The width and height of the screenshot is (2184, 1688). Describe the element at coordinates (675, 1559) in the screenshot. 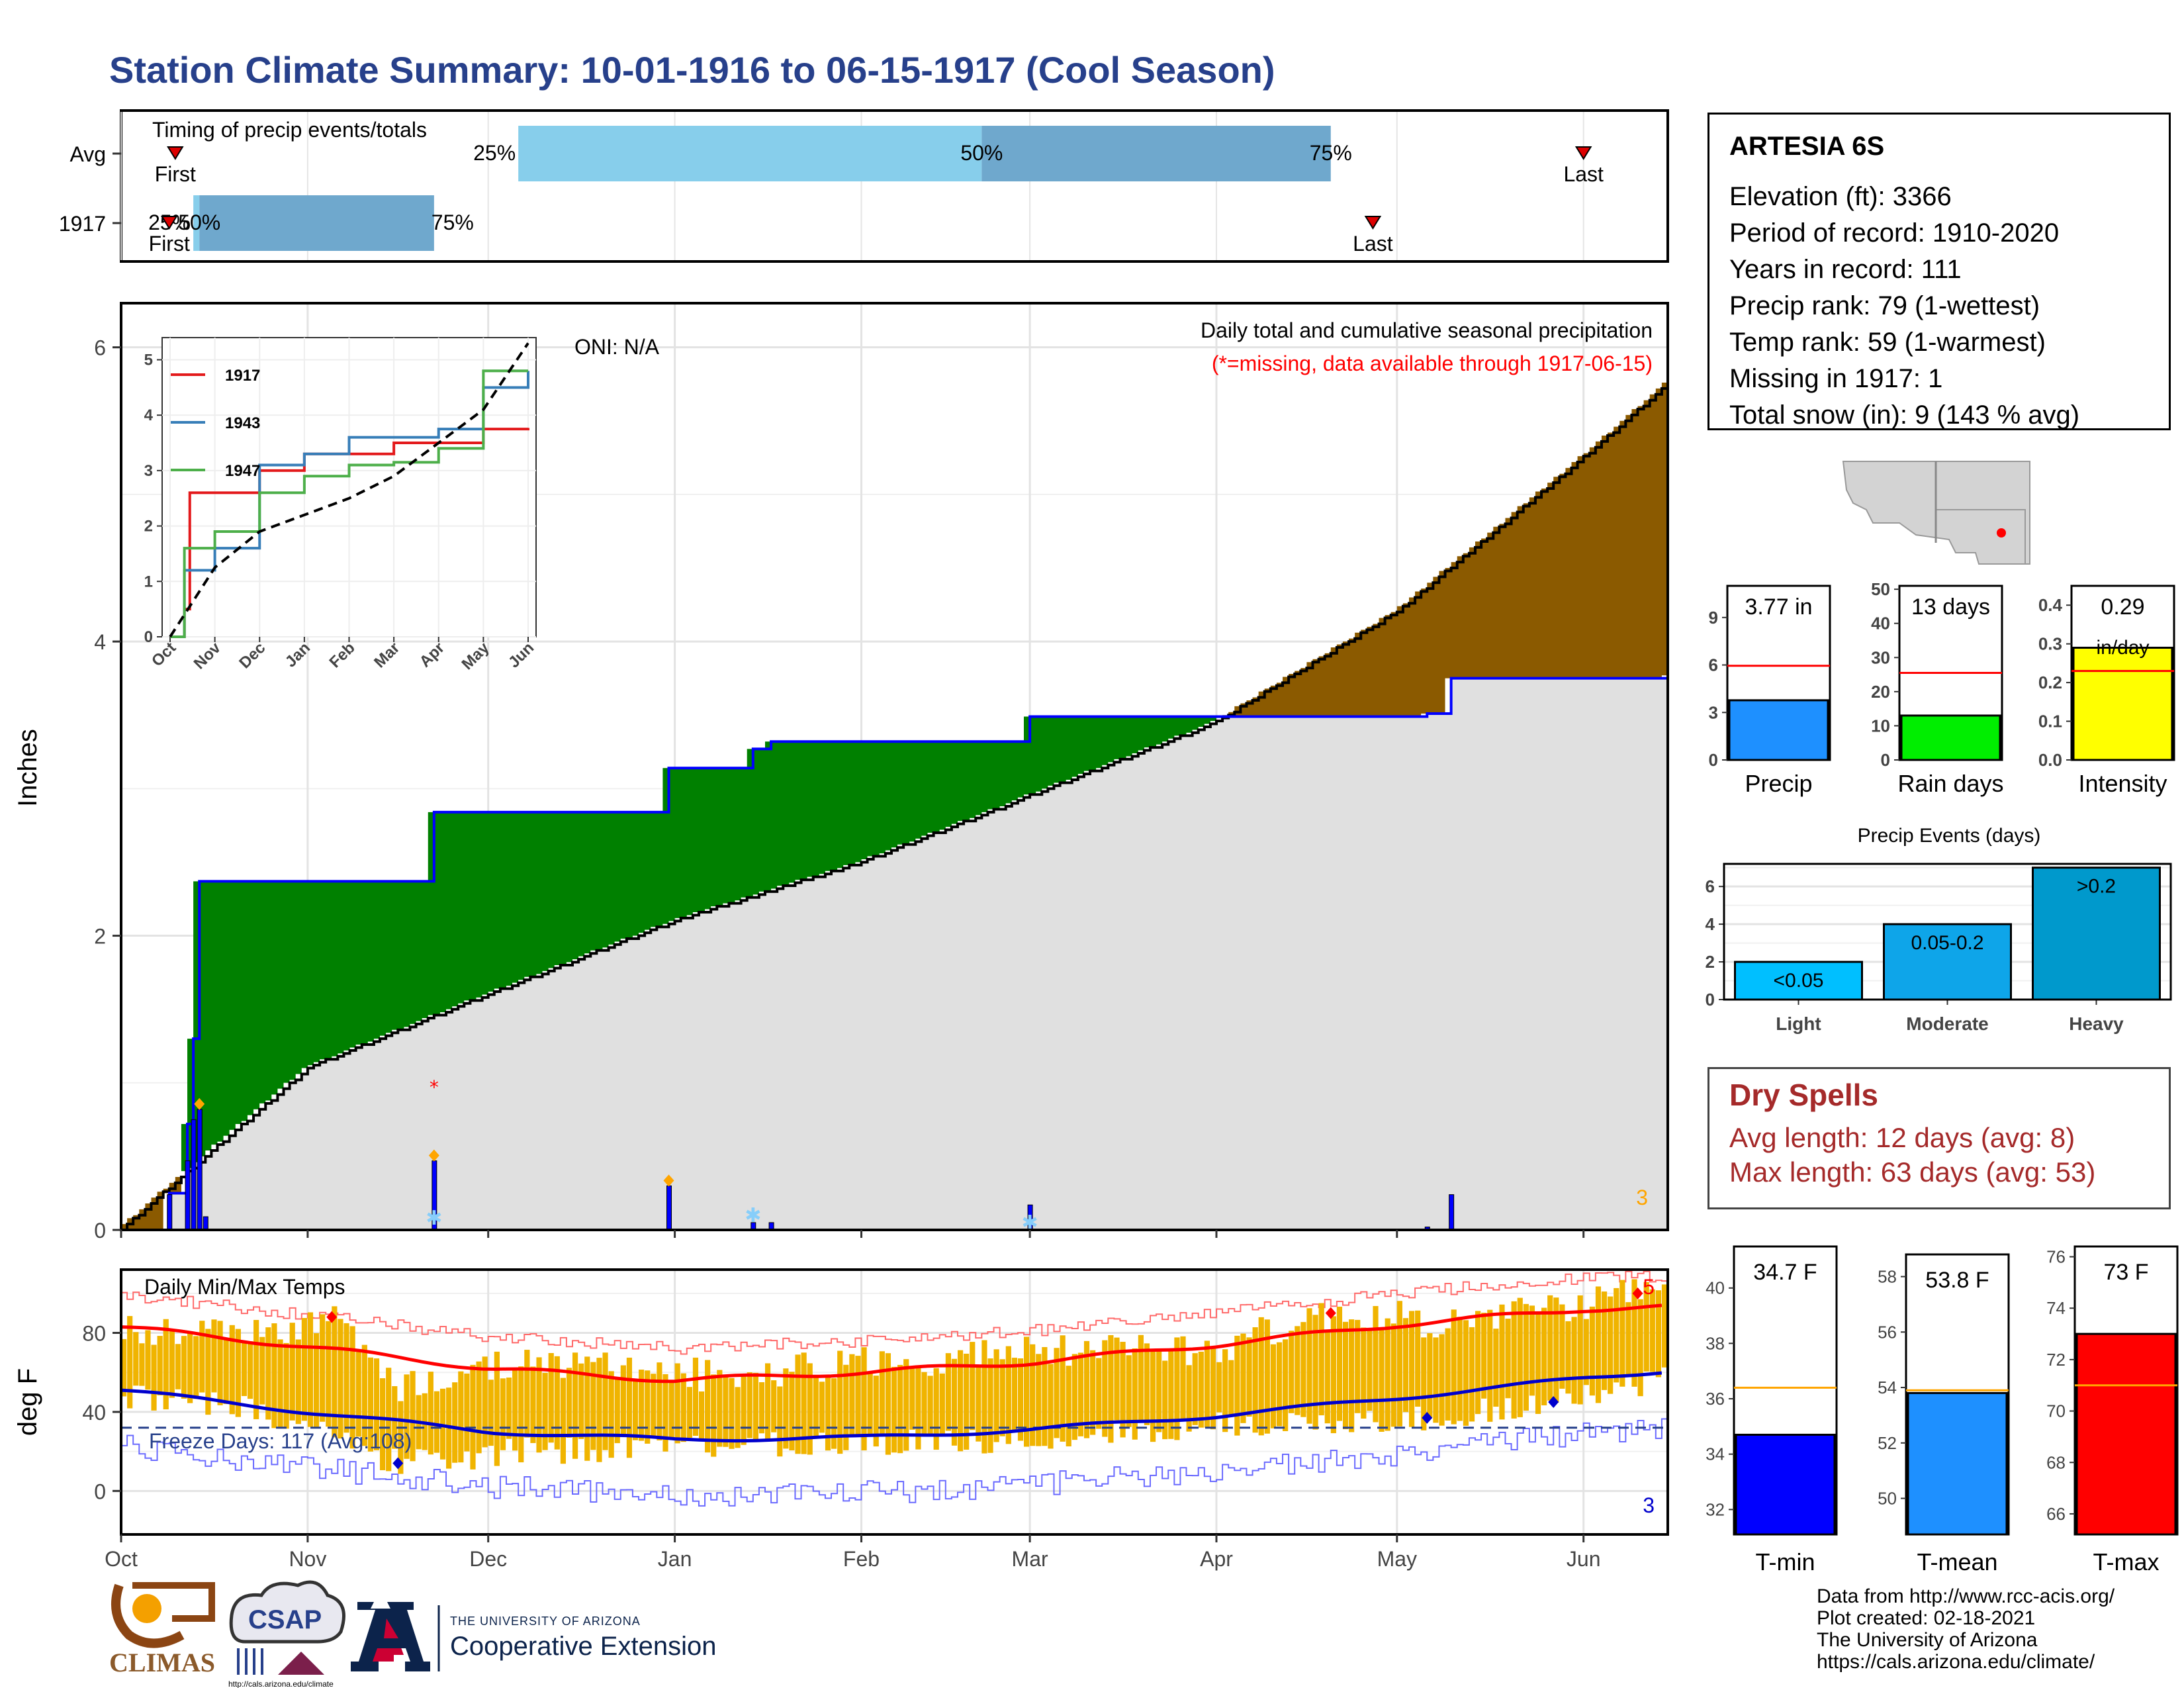

I see `month-axis-label: Jan` at that location.